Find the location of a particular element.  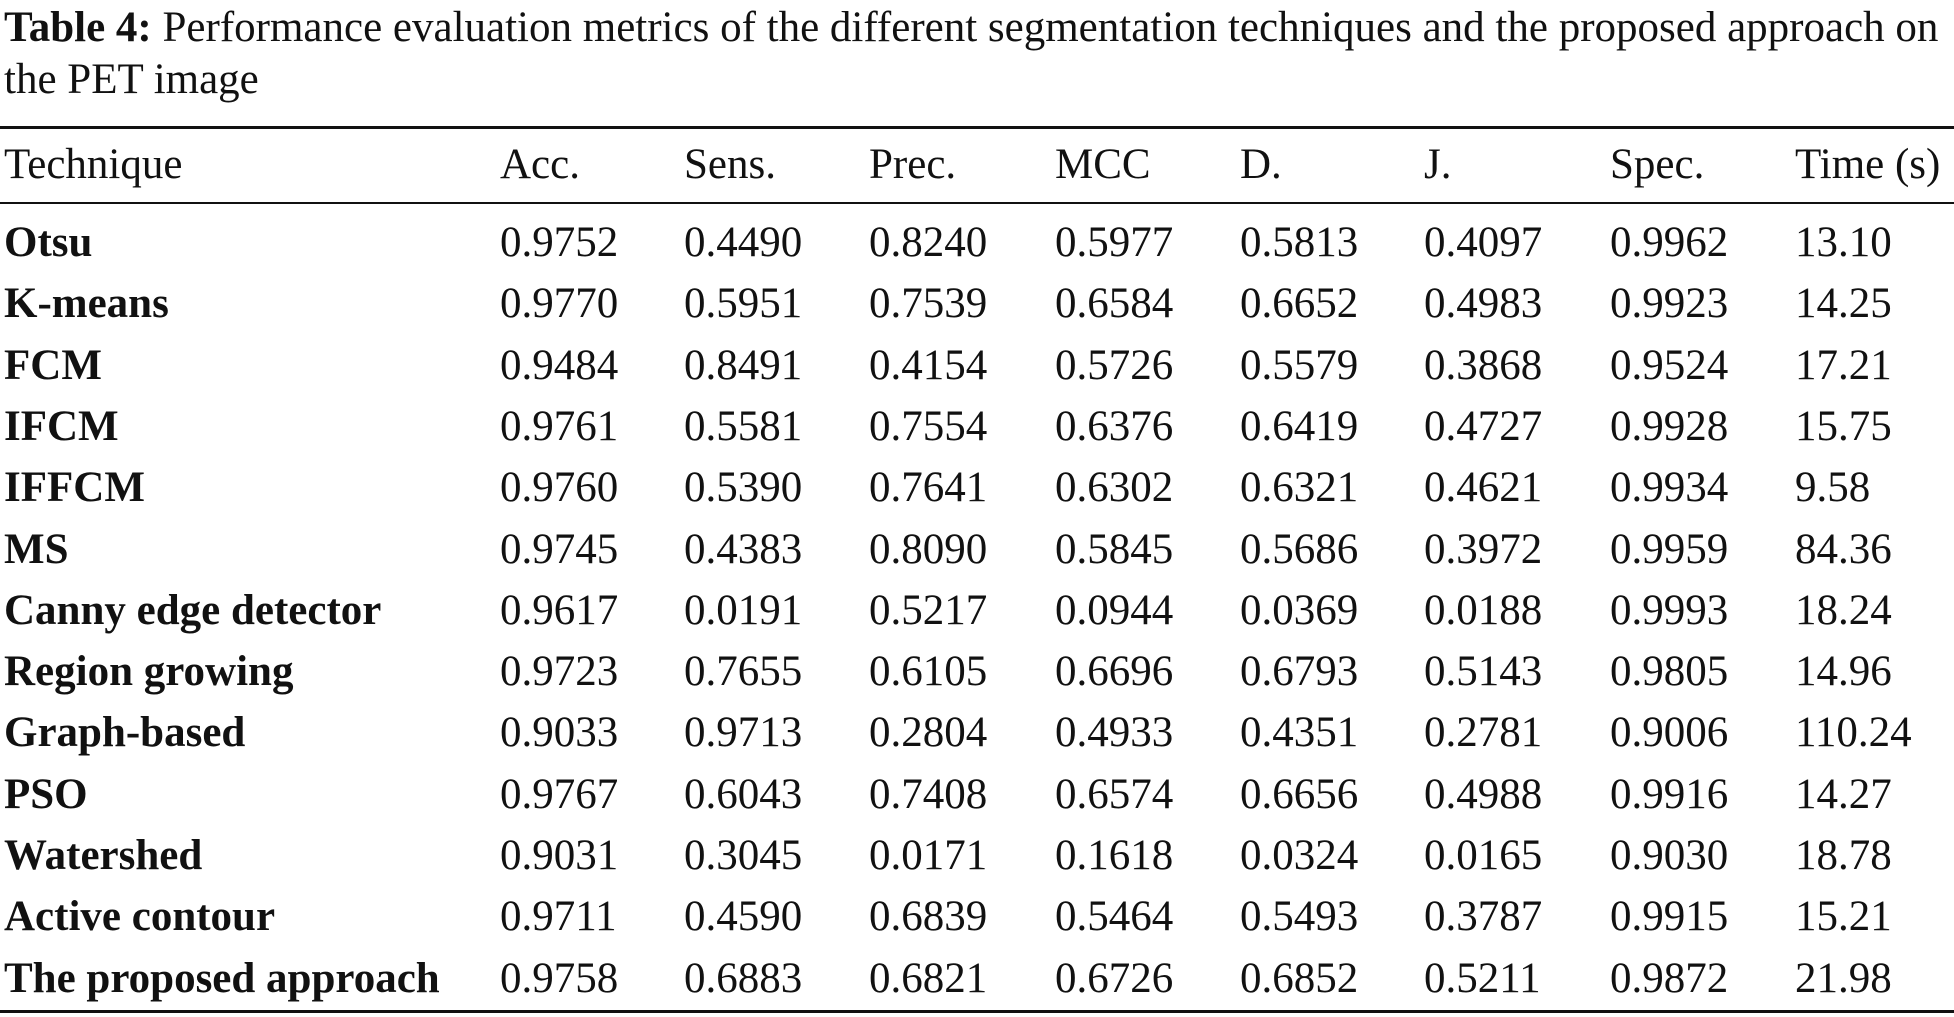

metric-cell: 110.24 is located at coordinates (1853, 732).